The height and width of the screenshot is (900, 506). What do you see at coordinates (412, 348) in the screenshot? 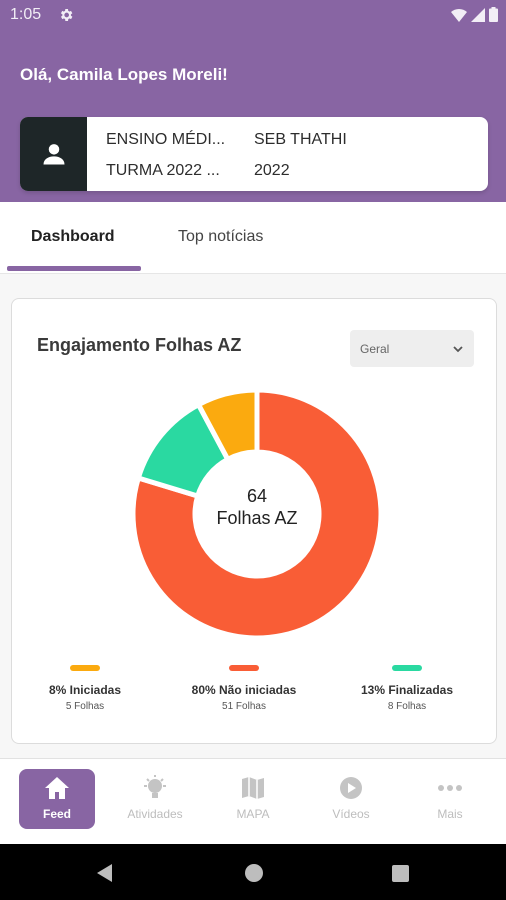
I see `filter-dropdown: Geral` at bounding box center [412, 348].